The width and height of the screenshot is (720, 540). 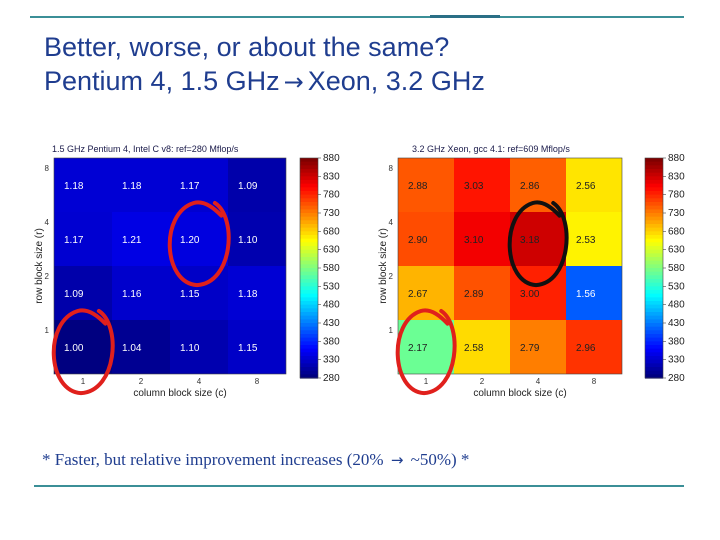 I want to click on cell-label: 3.10, so click(x=474, y=240).